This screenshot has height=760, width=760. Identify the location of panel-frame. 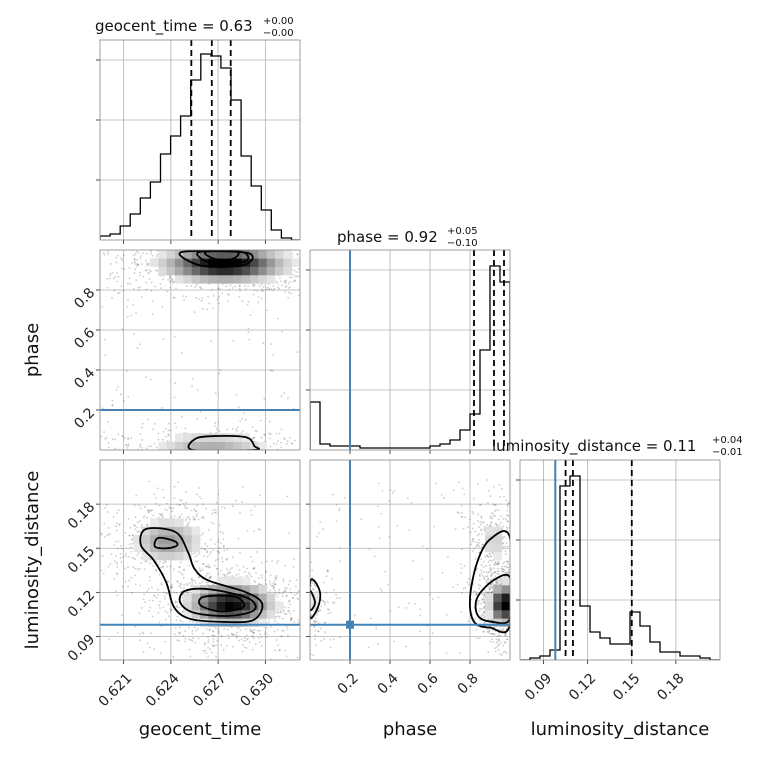
(200, 560).